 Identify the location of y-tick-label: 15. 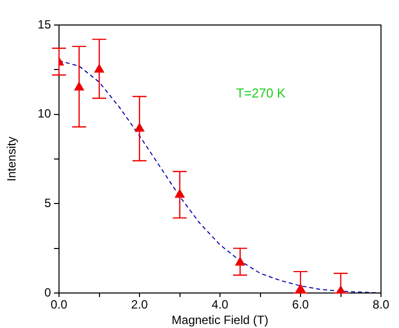
(45, 24).